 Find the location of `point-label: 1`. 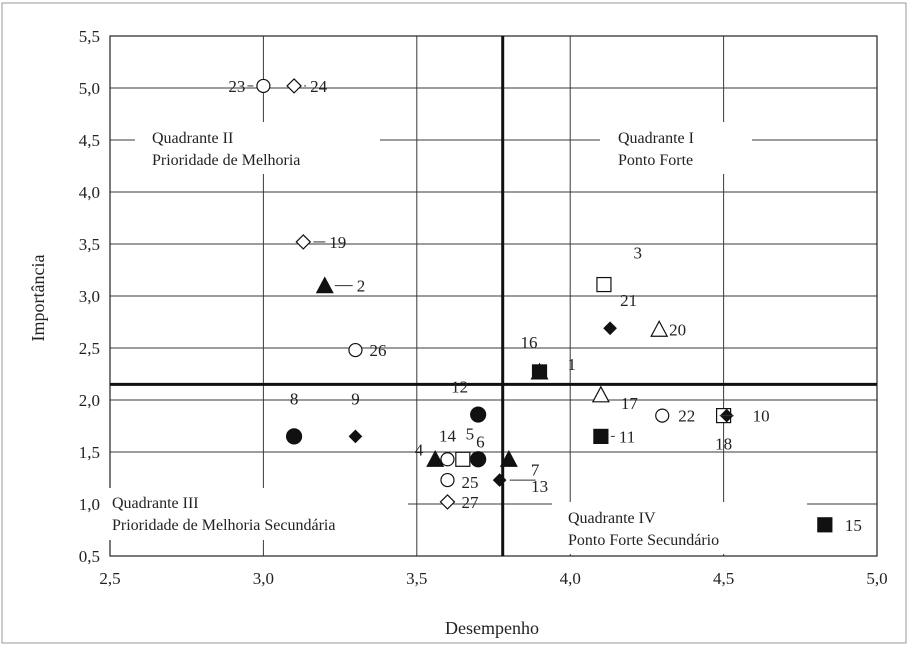

point-label: 1 is located at coordinates (572, 364).